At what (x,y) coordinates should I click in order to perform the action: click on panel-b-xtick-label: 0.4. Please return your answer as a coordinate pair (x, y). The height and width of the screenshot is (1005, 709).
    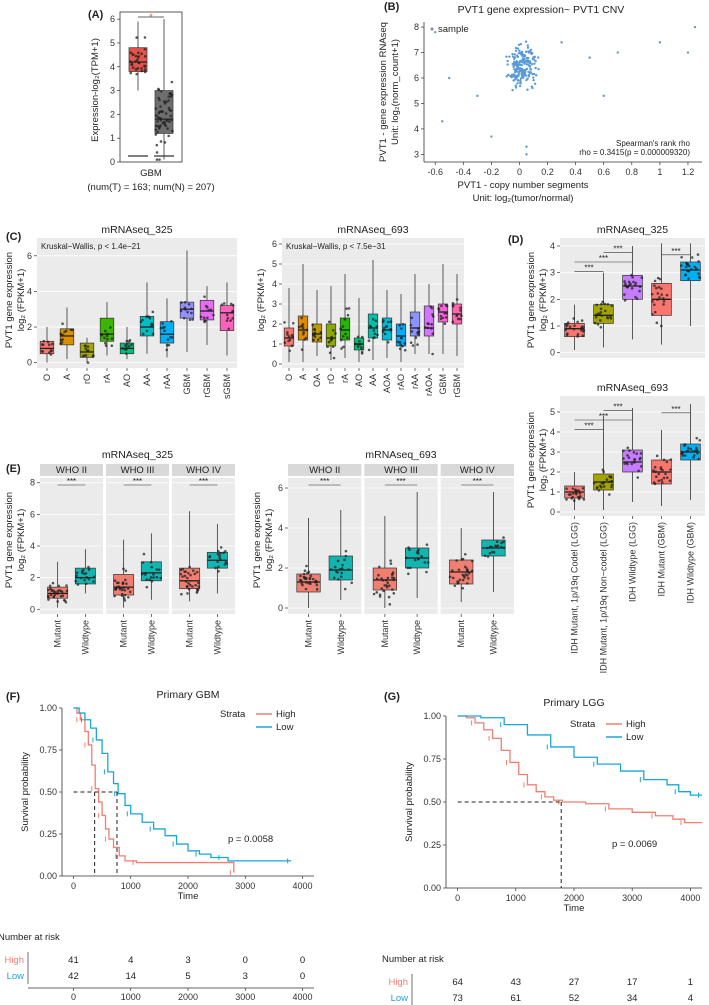
    Looking at the image, I should click on (575, 172).